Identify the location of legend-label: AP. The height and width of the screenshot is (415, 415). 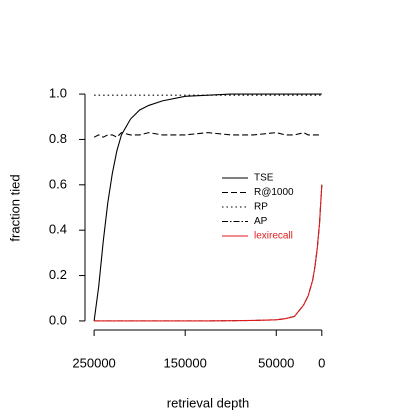
(261, 221).